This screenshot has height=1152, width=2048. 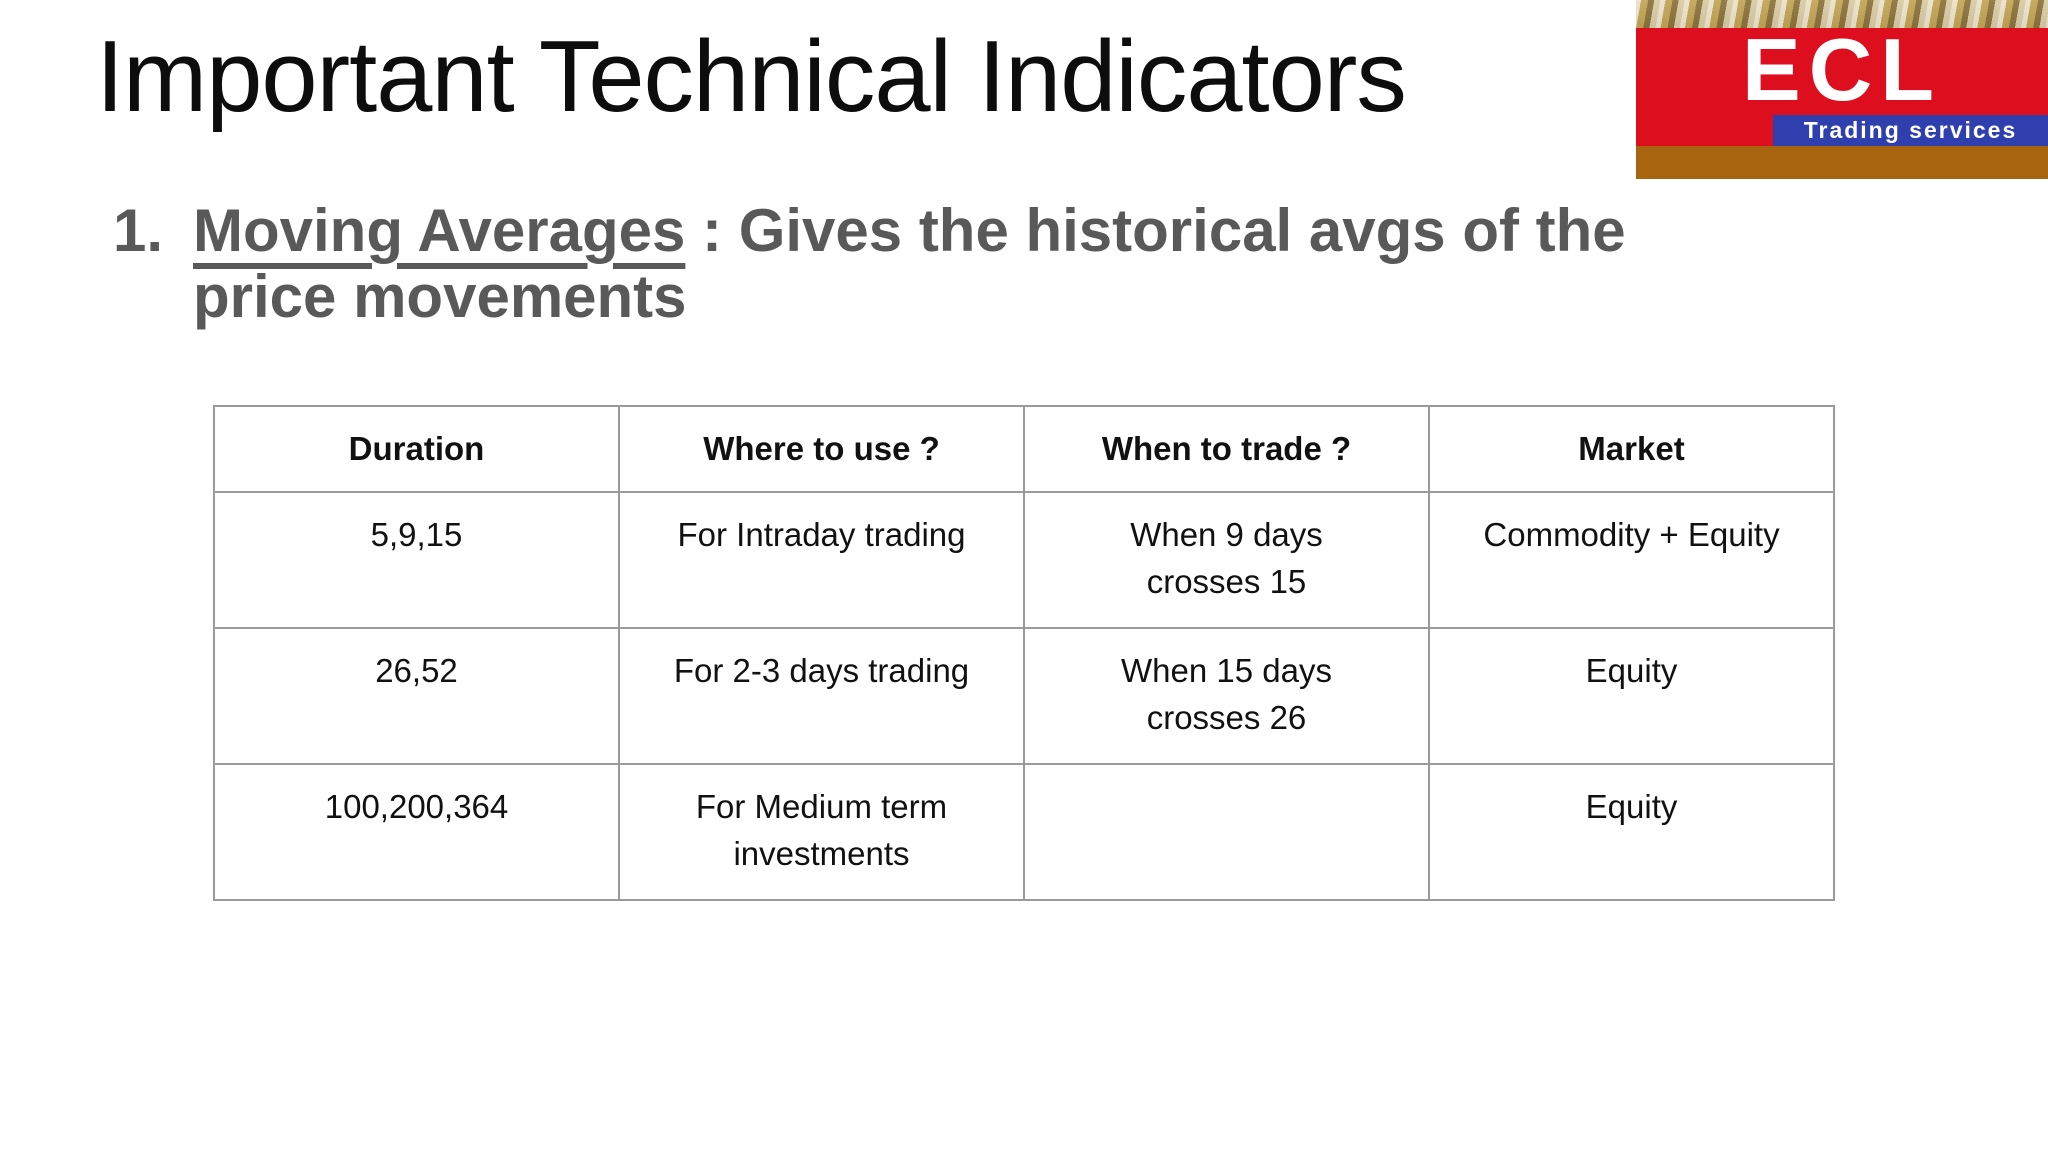 I want to click on table-header-cell: Where to use ?, so click(x=821, y=449).